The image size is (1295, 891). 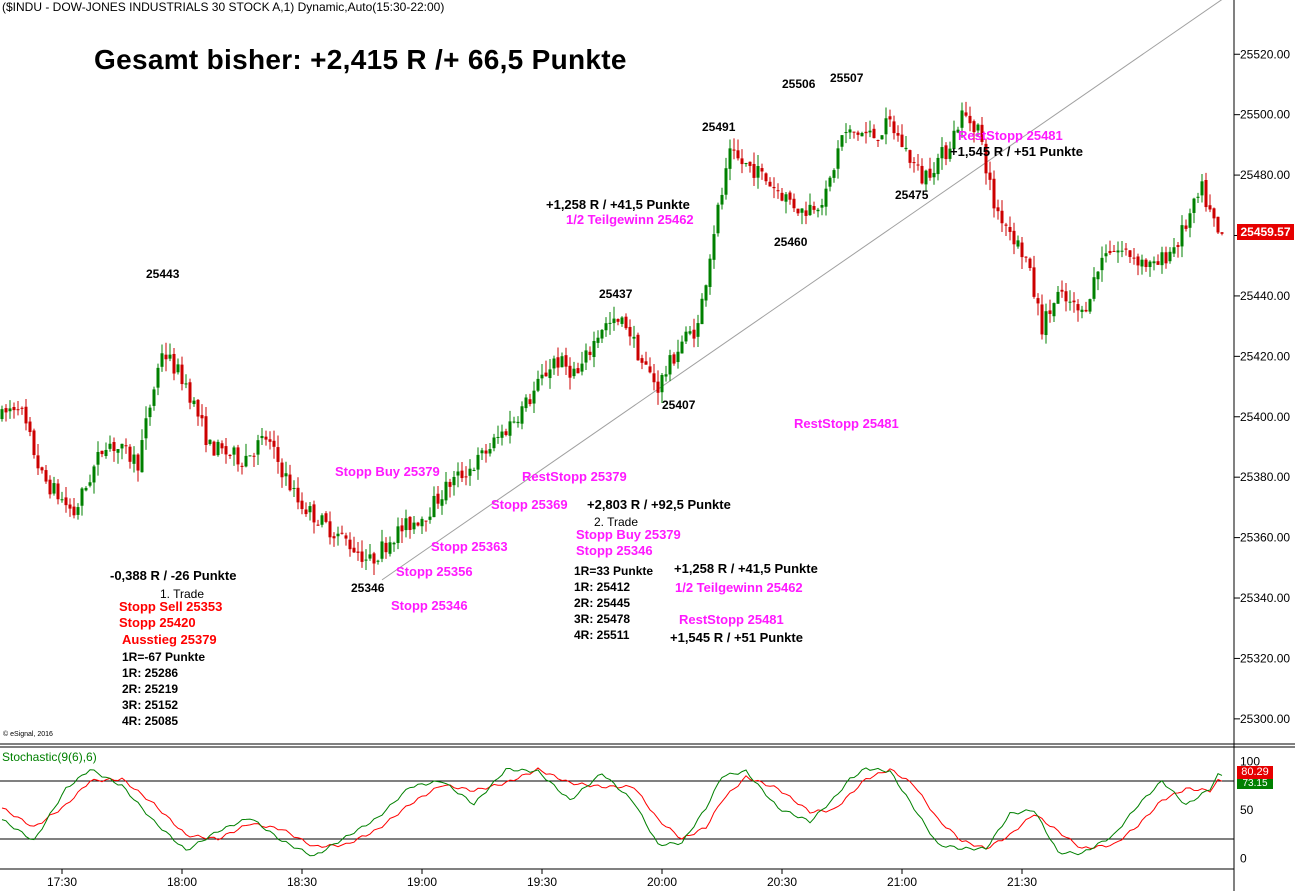 What do you see at coordinates (662, 882) in the screenshot?
I see `time-tick-label: 20:00` at bounding box center [662, 882].